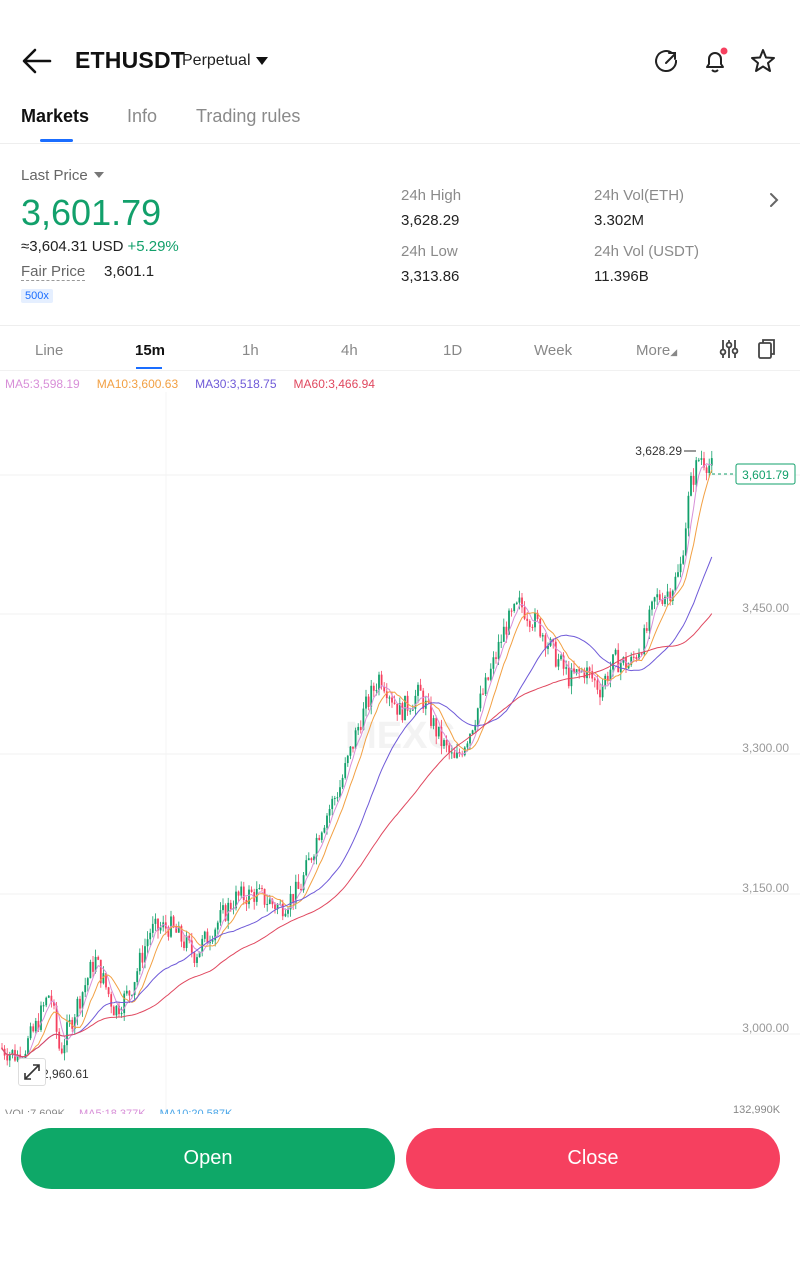  Describe the element at coordinates (729, 349) in the screenshot. I see `indicator-settings-icon` at that location.